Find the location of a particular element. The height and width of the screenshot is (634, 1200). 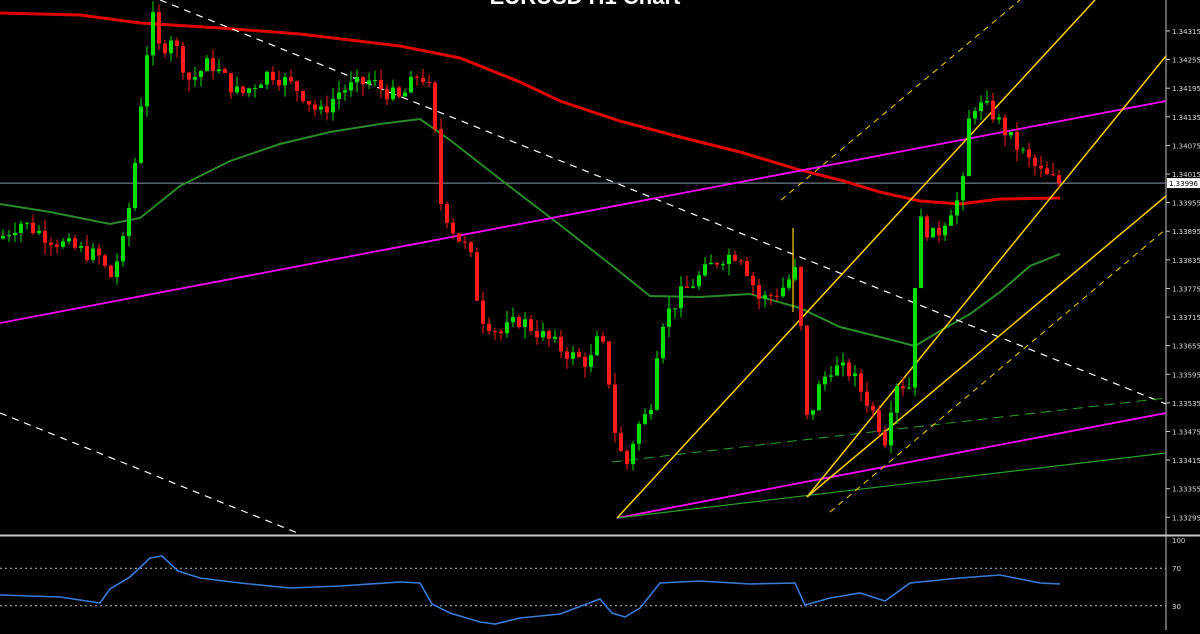

price-tick-label: 1.33895 is located at coordinates (1186, 232).